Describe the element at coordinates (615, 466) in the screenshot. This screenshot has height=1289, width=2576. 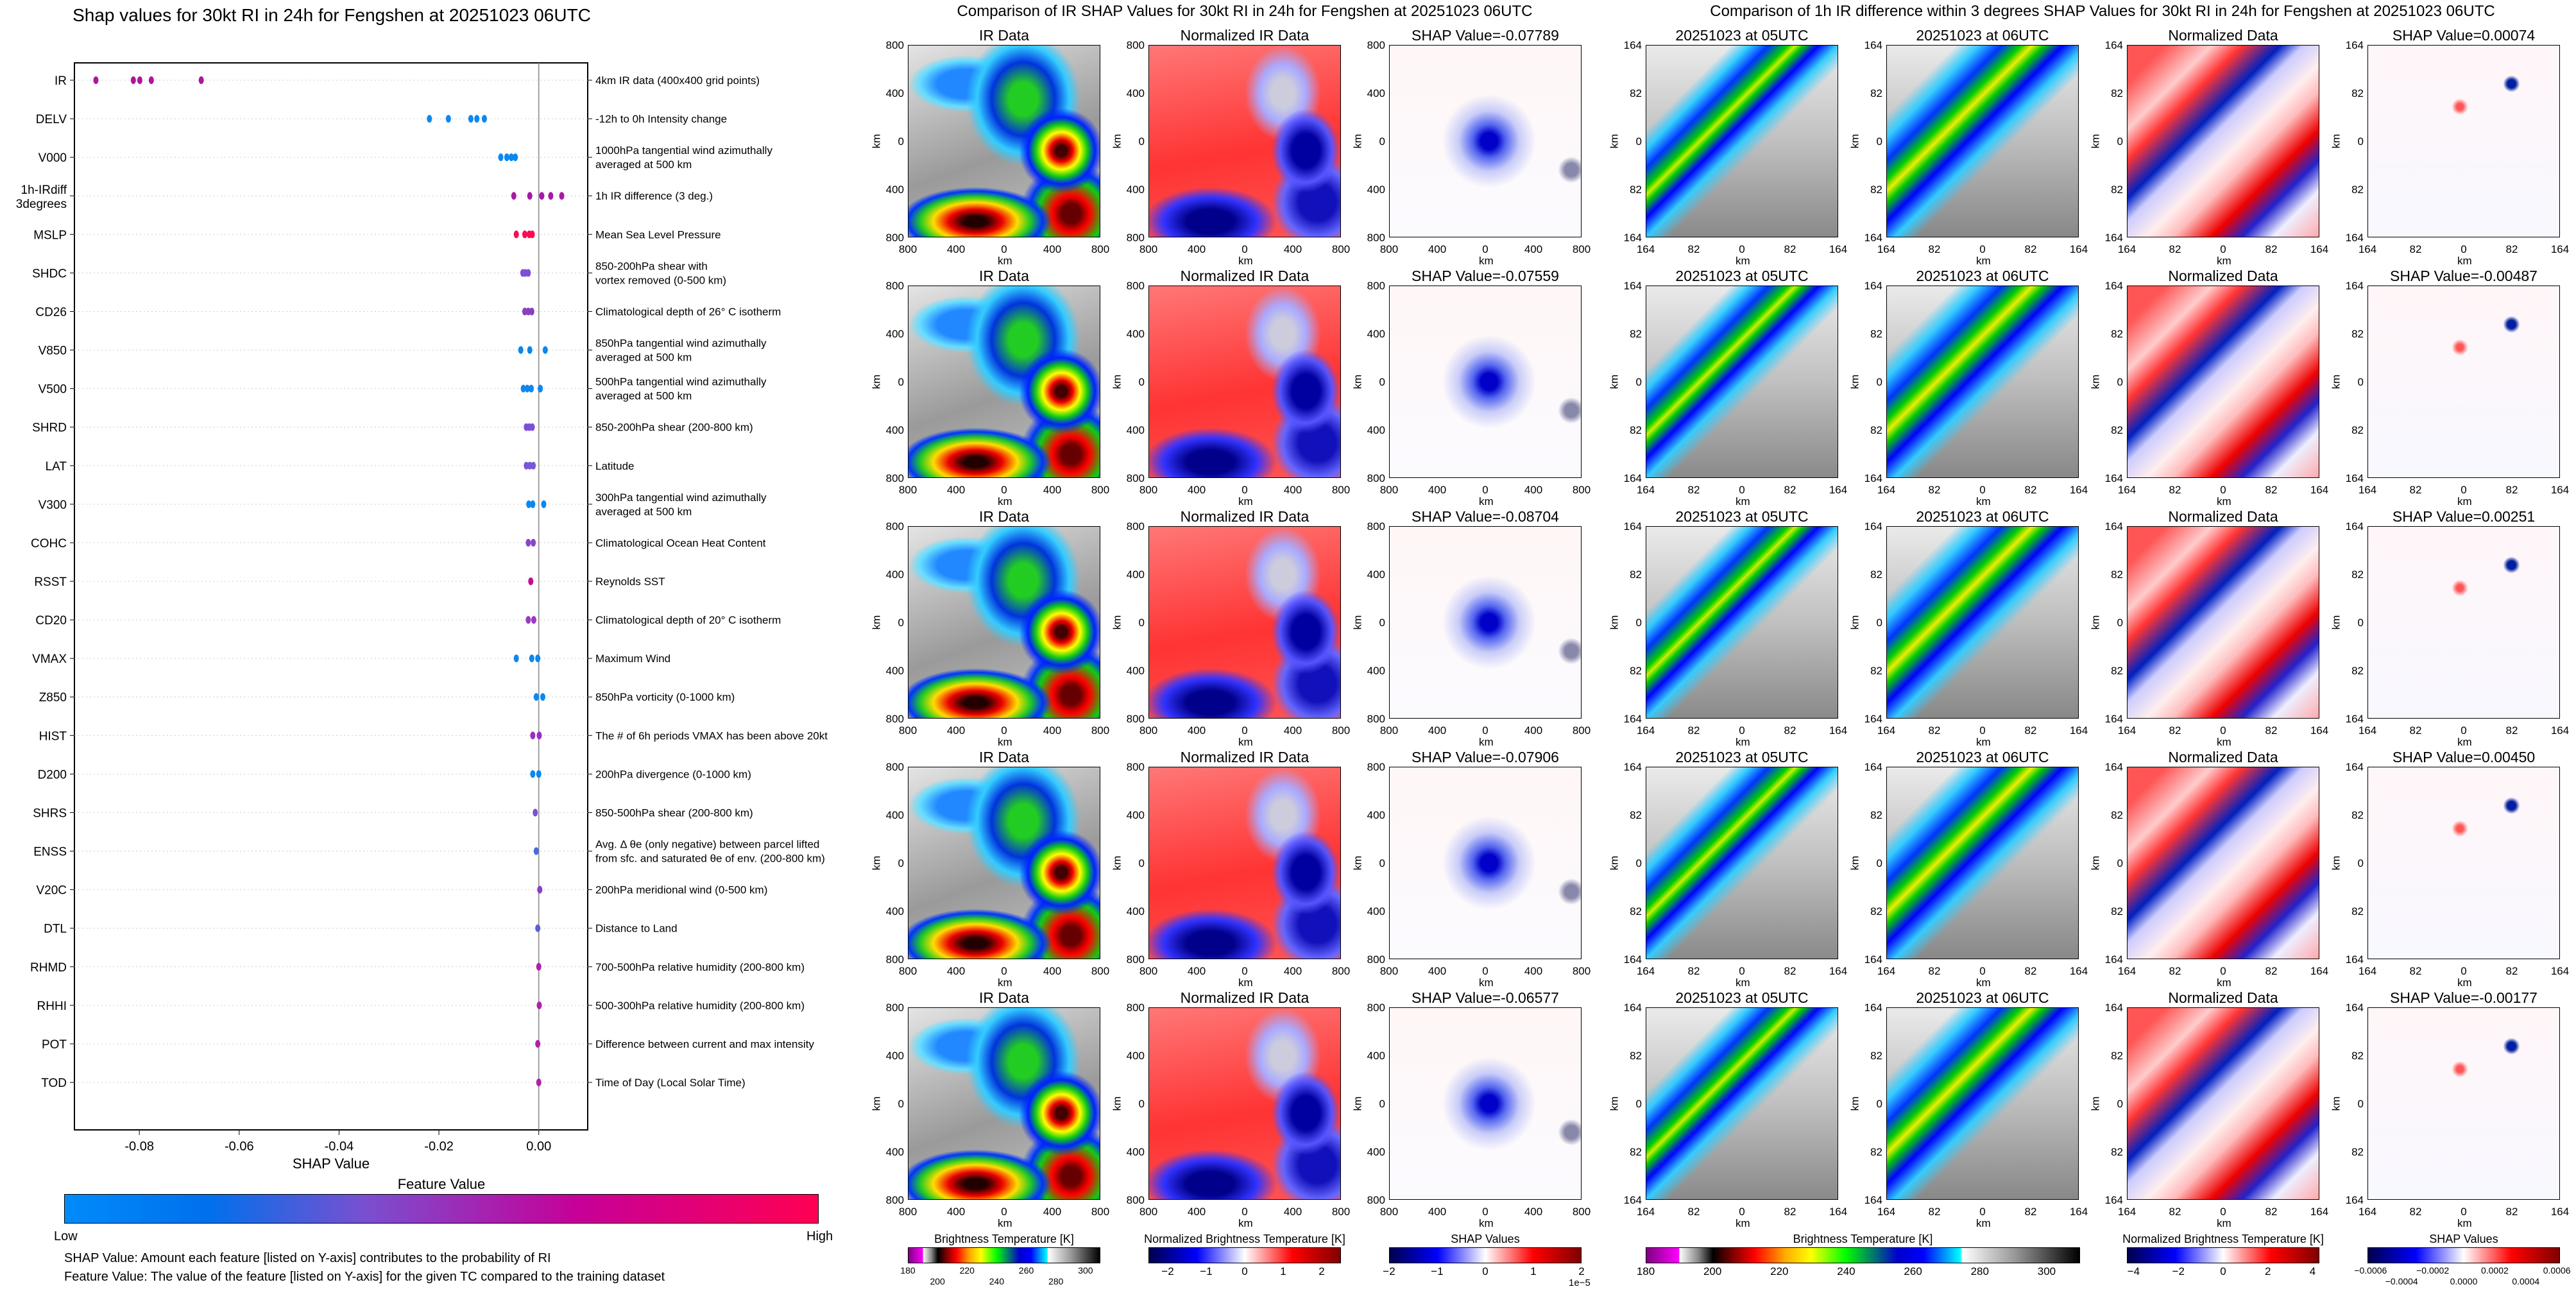
I see `feature-description: Latitude` at that location.